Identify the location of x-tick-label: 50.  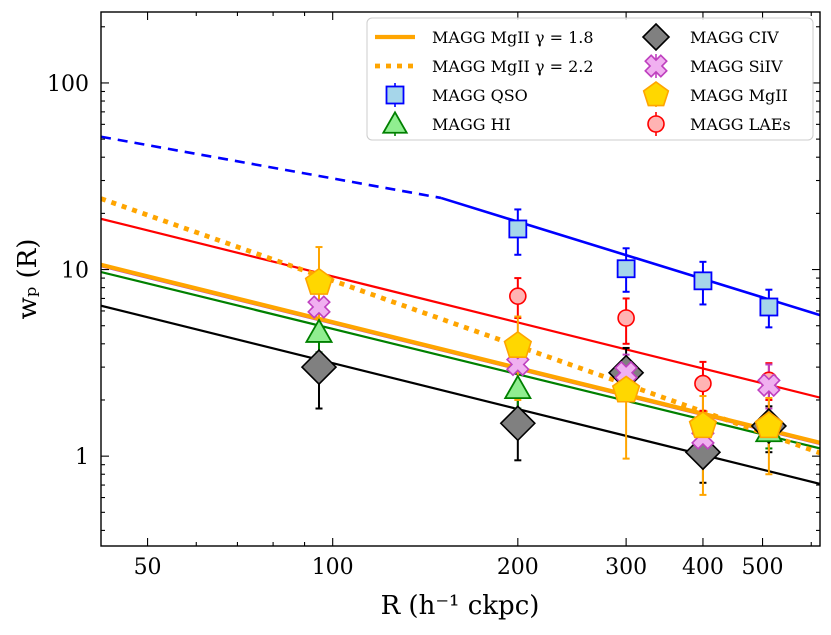
(148, 567).